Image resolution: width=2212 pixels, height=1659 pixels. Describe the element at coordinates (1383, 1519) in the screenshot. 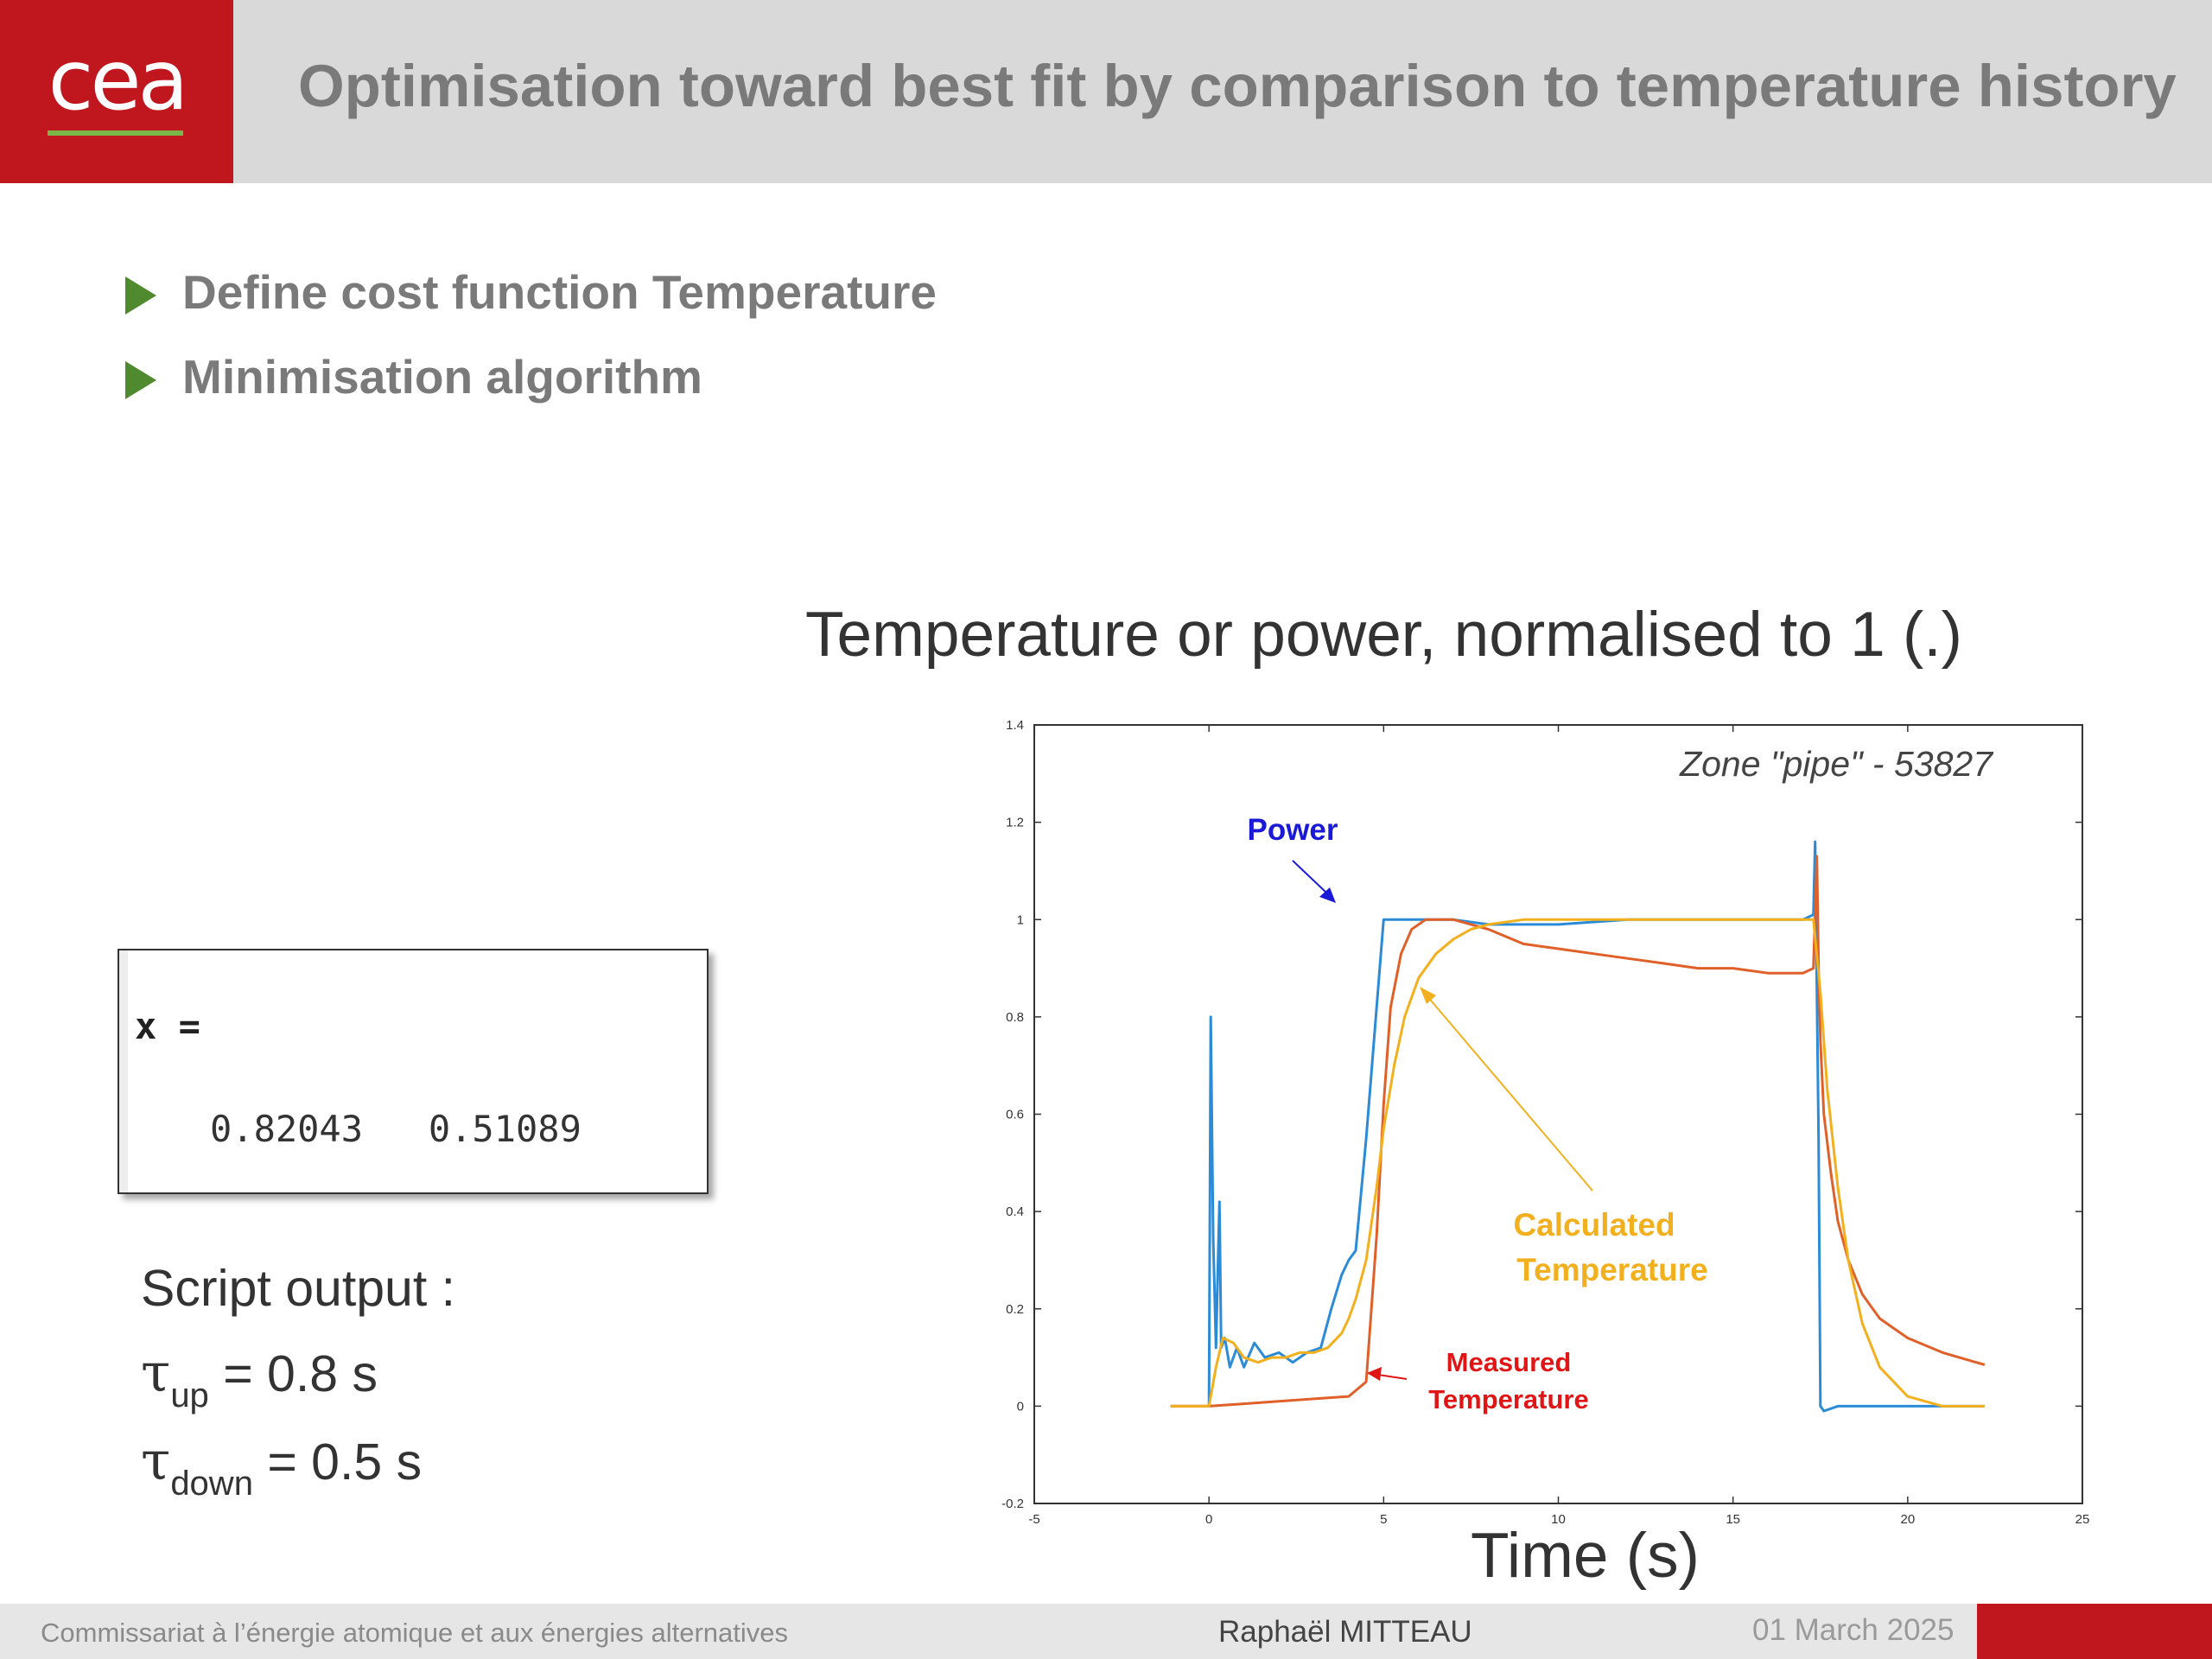

I see `x-tick-label: 5` at that location.